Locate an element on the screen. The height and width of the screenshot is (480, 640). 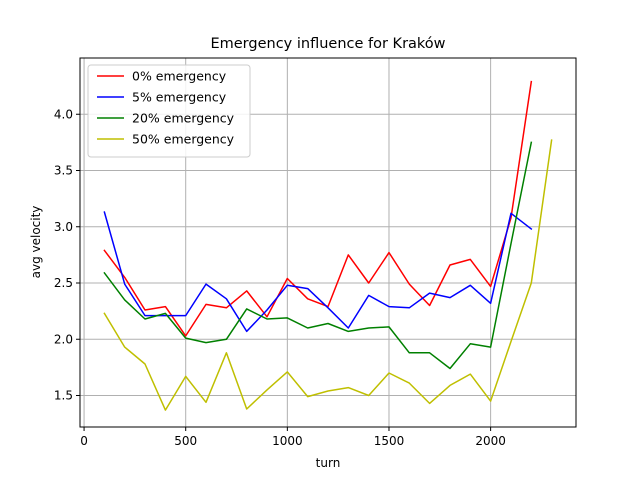
chart-title: Emergency influence for Kraków is located at coordinates (327, 44).